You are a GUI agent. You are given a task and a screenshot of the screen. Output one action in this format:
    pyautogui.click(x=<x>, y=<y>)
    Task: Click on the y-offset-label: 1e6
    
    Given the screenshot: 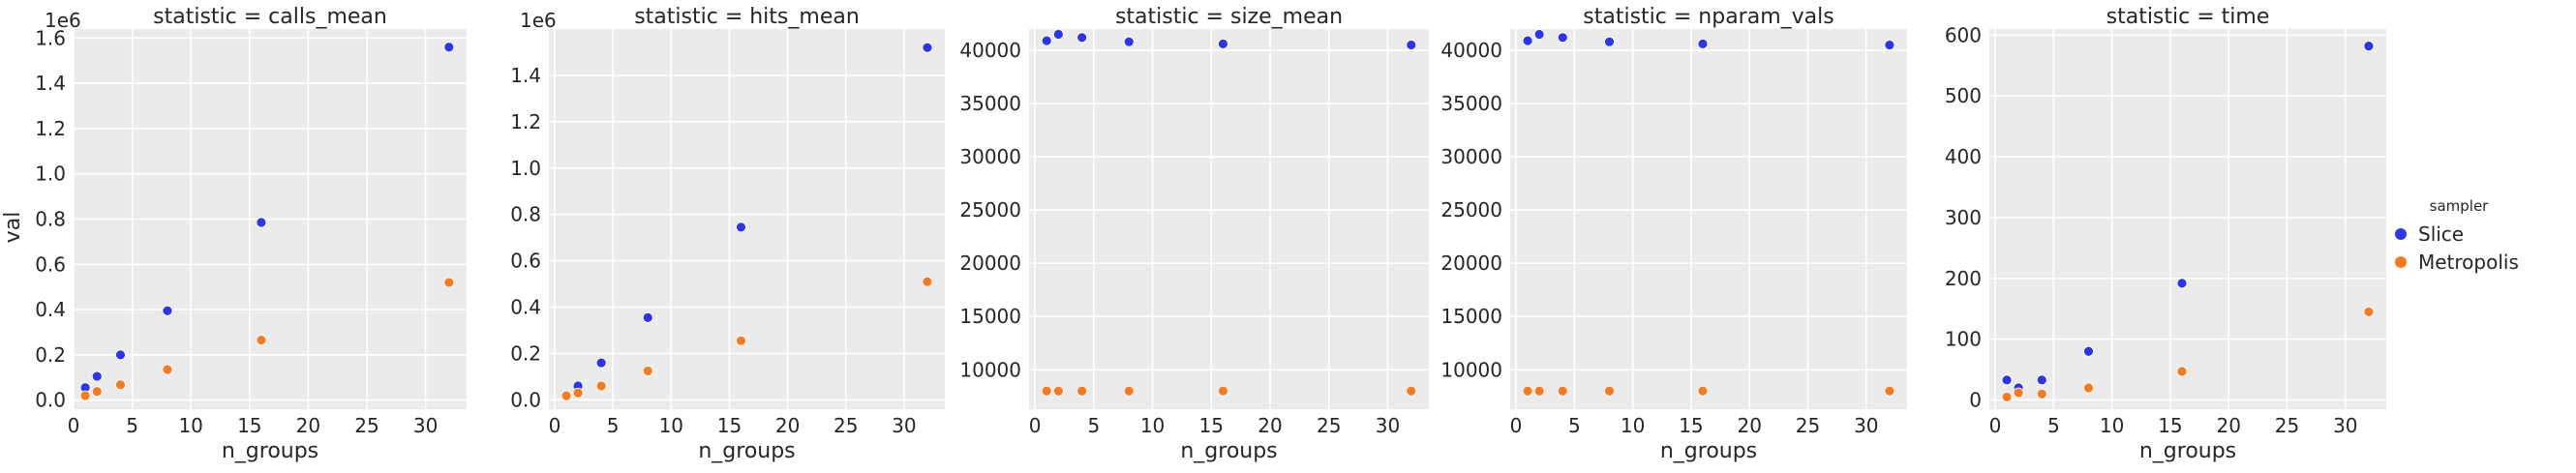 What is the action you would take?
    pyautogui.click(x=538, y=20)
    